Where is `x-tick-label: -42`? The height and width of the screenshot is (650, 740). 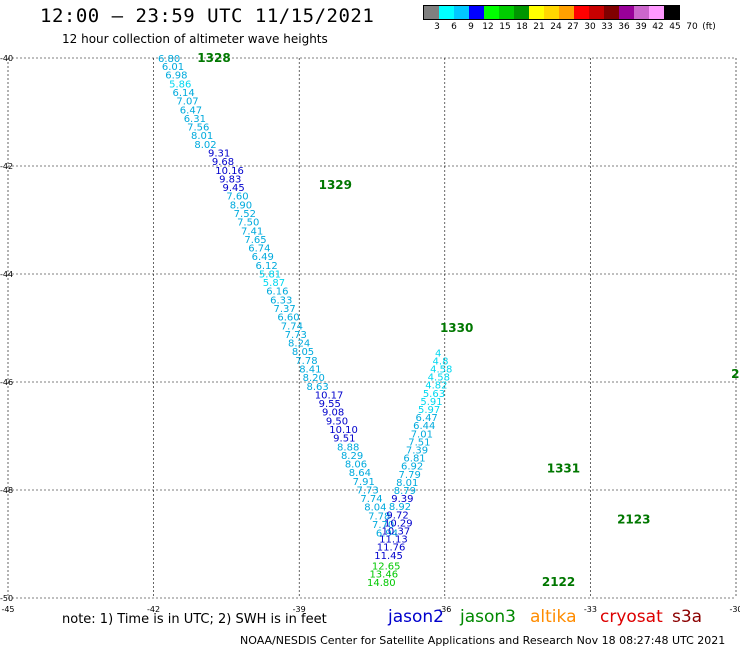
x-tick-label: -42 is located at coordinates (153, 609).